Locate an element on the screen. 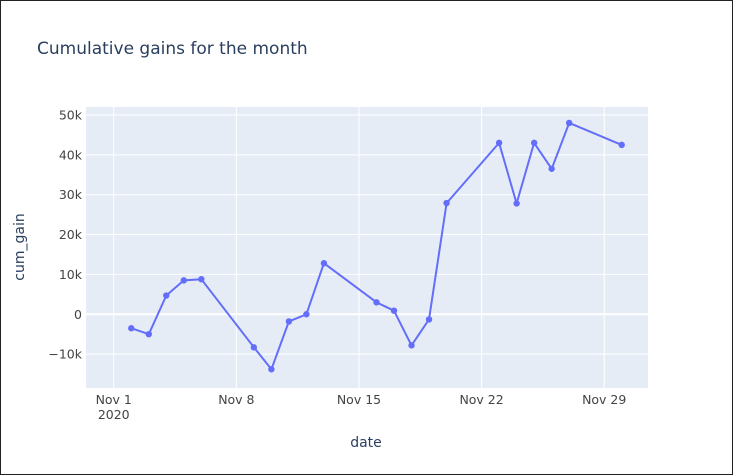 This screenshot has width=733, height=475. x-tick-label: Nov 8 is located at coordinates (236, 399).